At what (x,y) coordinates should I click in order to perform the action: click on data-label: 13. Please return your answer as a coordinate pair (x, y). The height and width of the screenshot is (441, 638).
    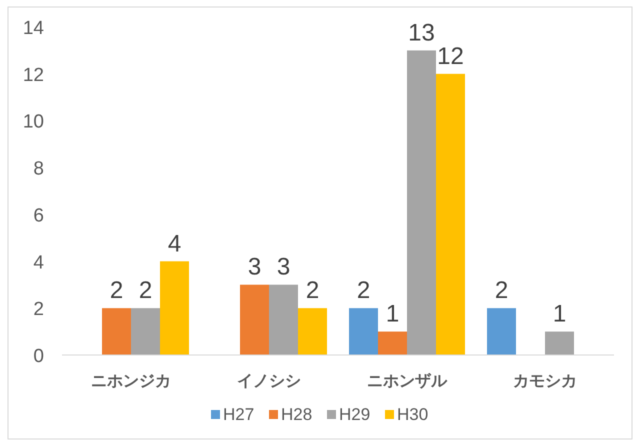
    Looking at the image, I should click on (421, 32).